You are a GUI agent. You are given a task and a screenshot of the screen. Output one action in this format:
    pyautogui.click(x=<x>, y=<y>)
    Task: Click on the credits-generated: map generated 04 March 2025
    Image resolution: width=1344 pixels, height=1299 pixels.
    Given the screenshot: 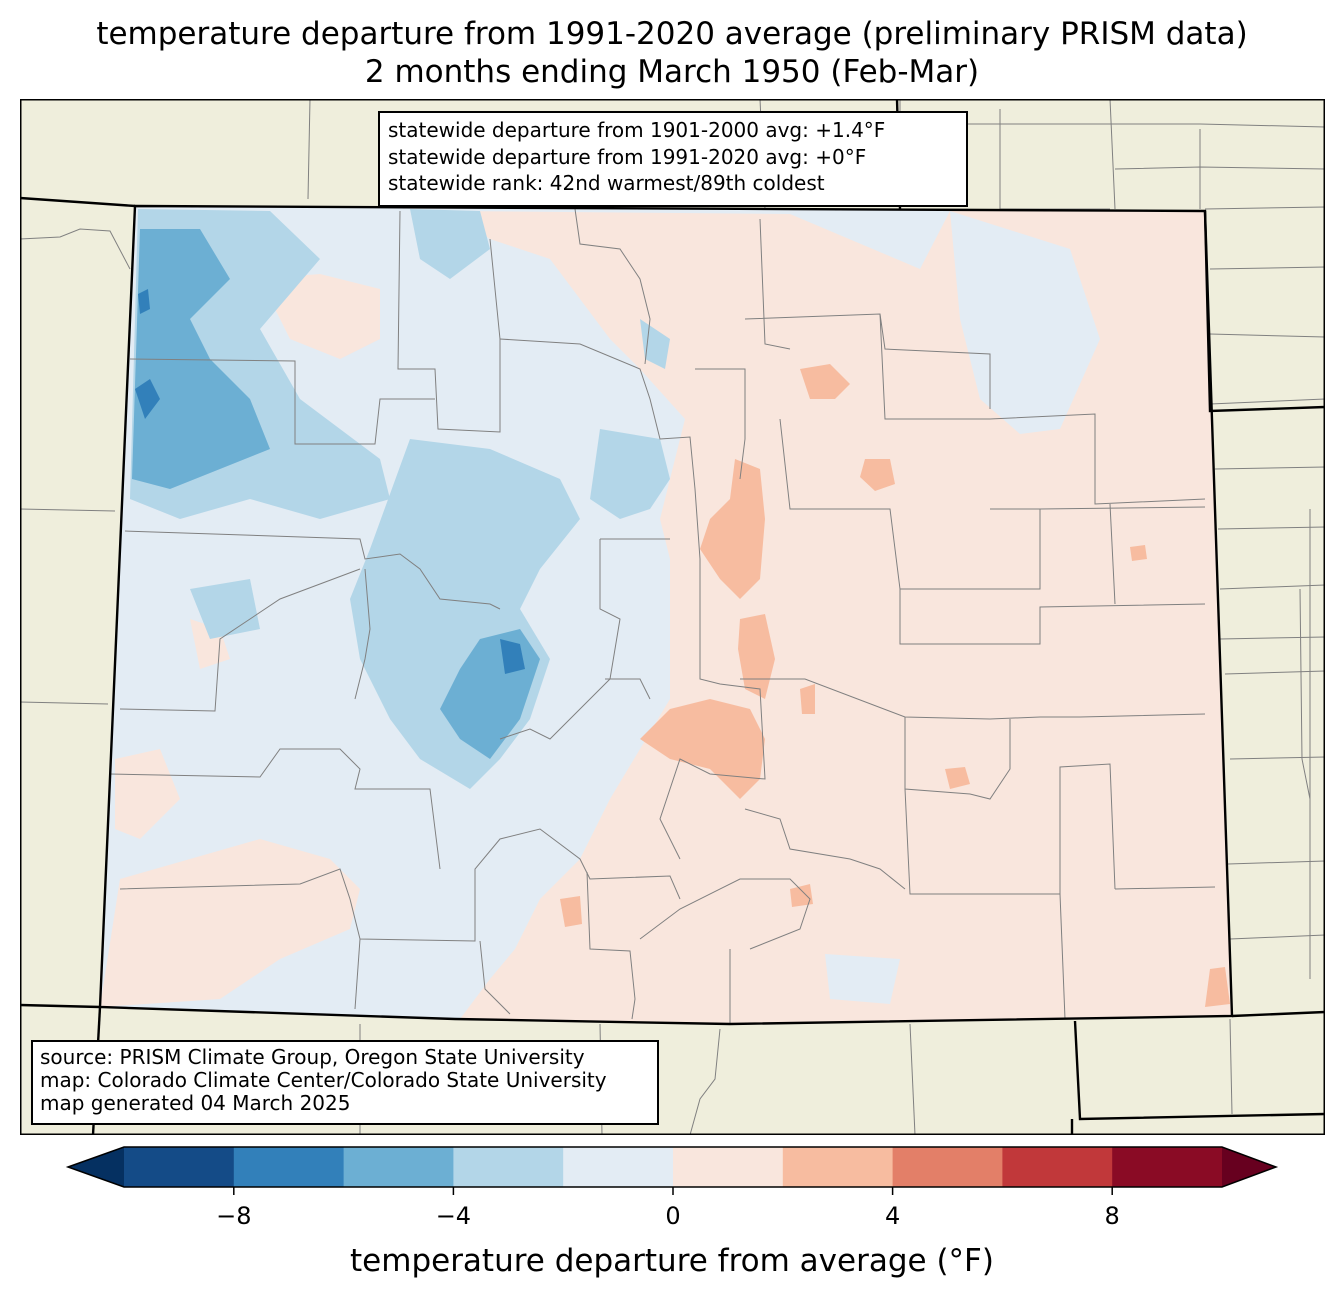 What is the action you would take?
    pyautogui.click(x=195, y=1103)
    